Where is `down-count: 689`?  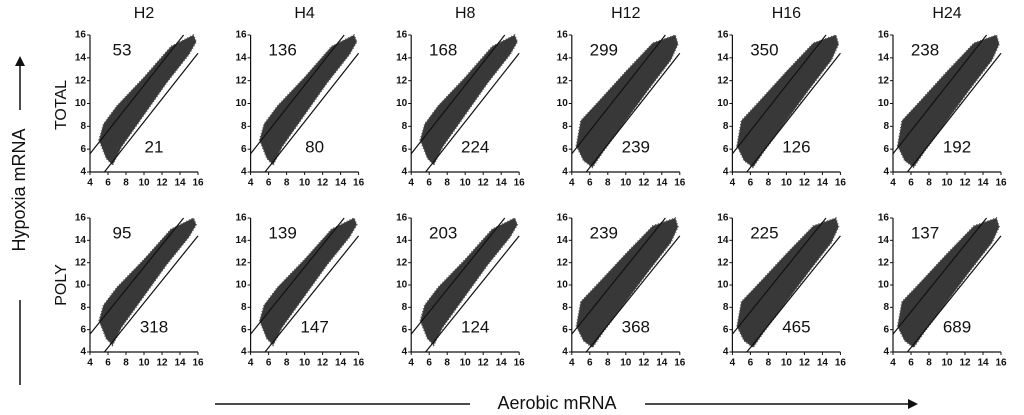
down-count: 689 is located at coordinates (957, 326).